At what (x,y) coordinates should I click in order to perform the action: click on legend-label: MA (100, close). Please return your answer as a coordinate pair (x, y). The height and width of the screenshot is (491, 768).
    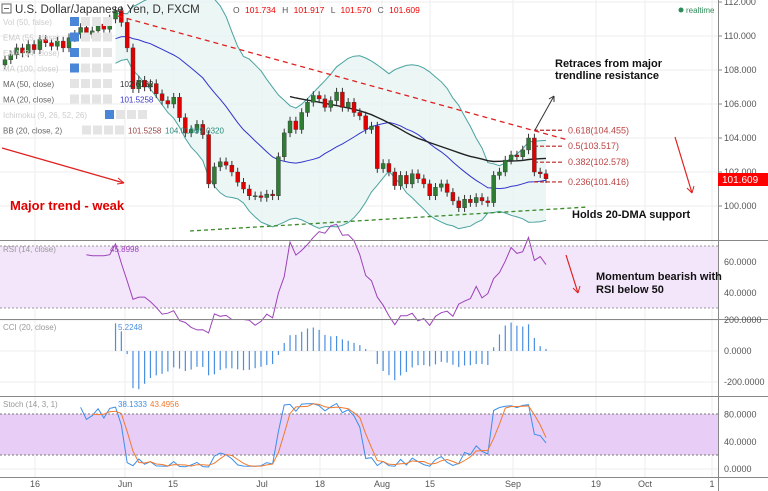
    Looking at the image, I should click on (31, 69).